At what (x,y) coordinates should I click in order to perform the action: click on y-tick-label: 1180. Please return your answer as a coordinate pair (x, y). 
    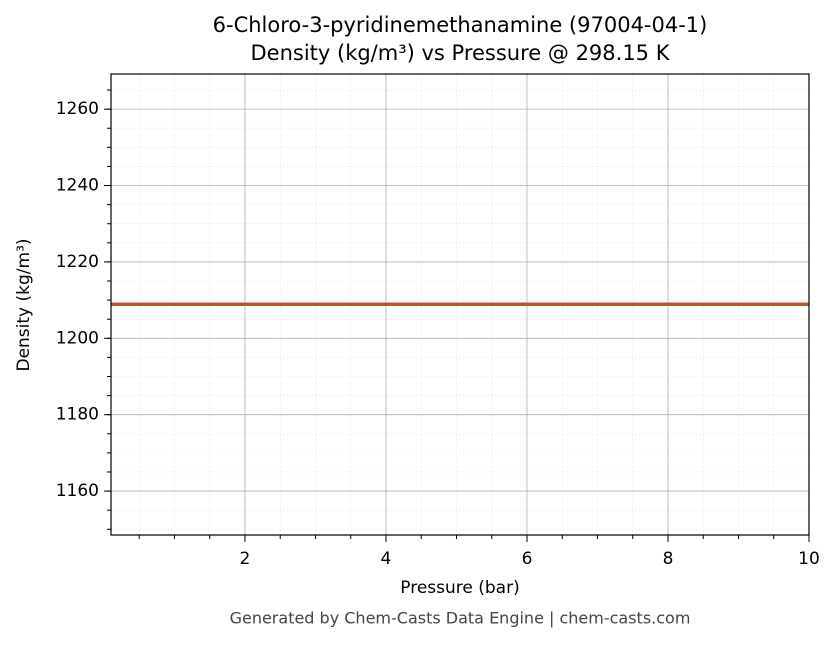
    Looking at the image, I should click on (77, 415).